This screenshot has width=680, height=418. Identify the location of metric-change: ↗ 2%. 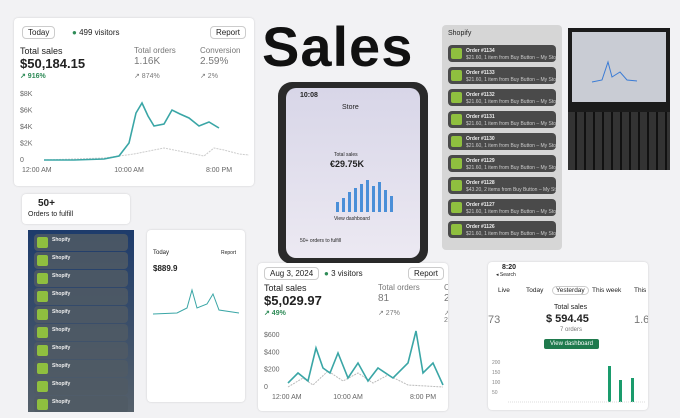
(209, 76).